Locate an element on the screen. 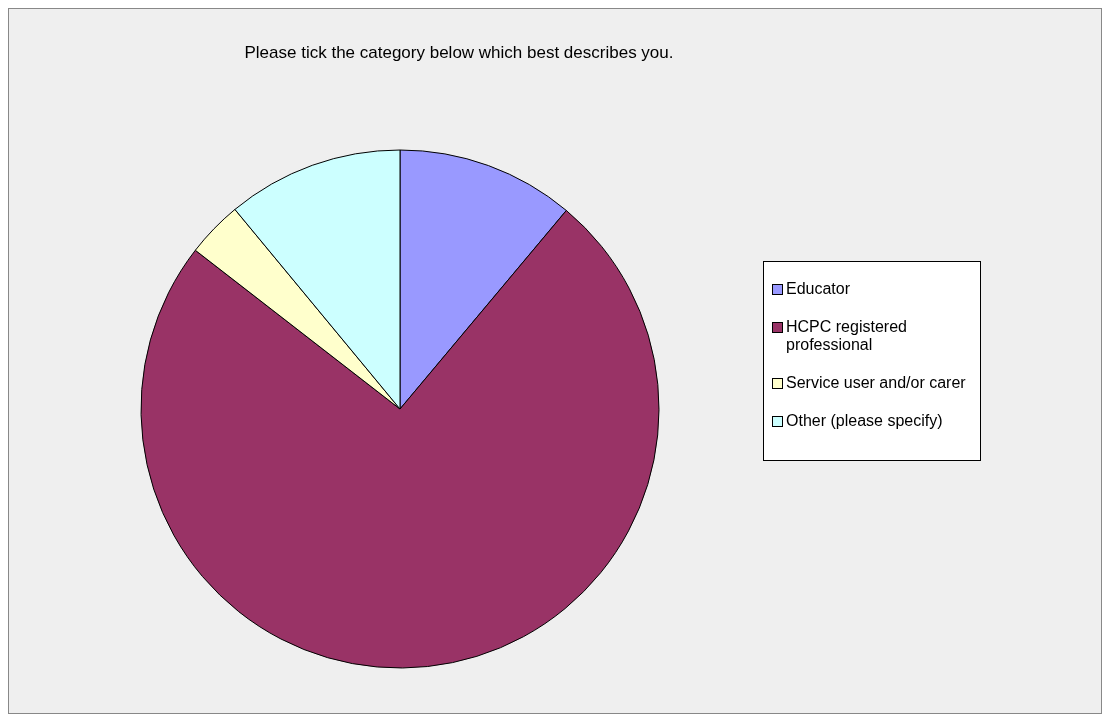  legend-label: Other (please specify) is located at coordinates (864, 421).